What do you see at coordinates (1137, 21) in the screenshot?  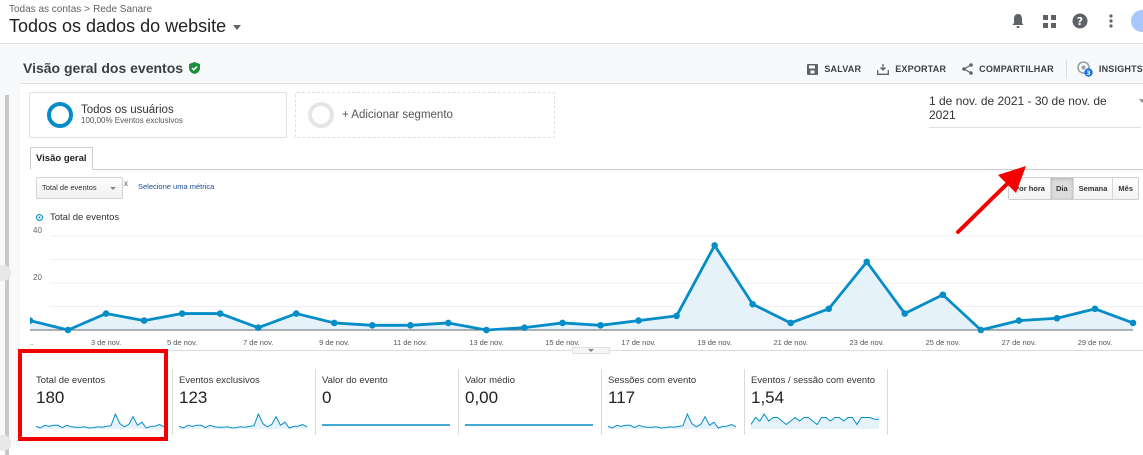 I see `avatar` at bounding box center [1137, 21].